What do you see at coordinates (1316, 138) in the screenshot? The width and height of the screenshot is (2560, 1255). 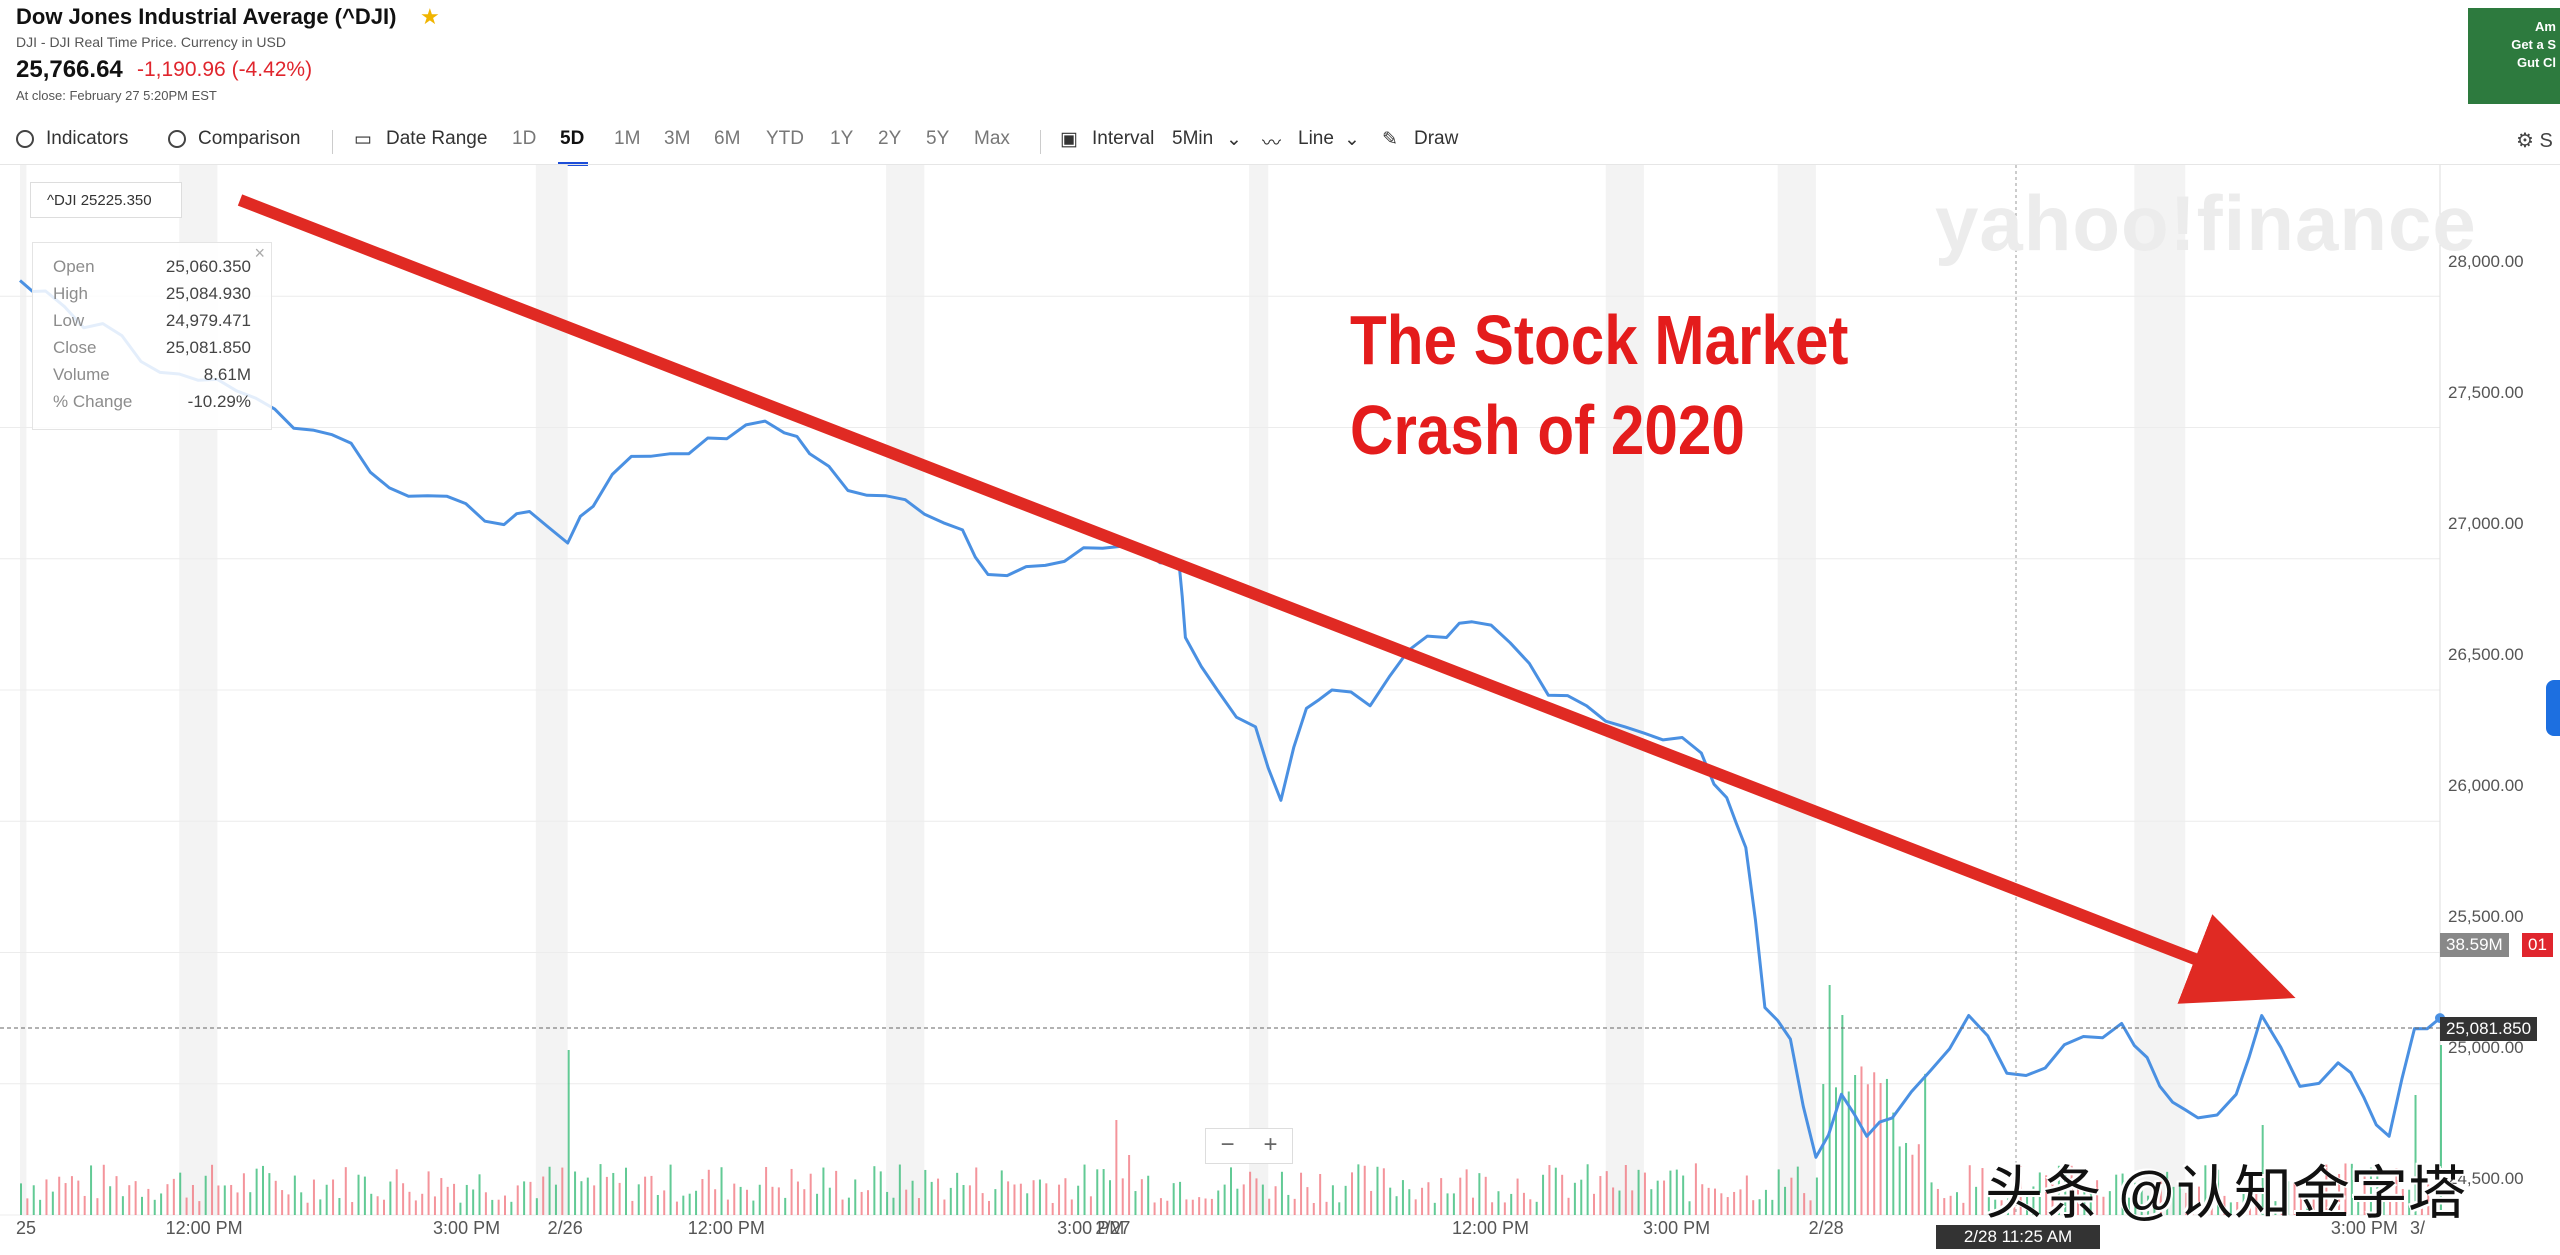 I see `chart-type-button: Line` at bounding box center [1316, 138].